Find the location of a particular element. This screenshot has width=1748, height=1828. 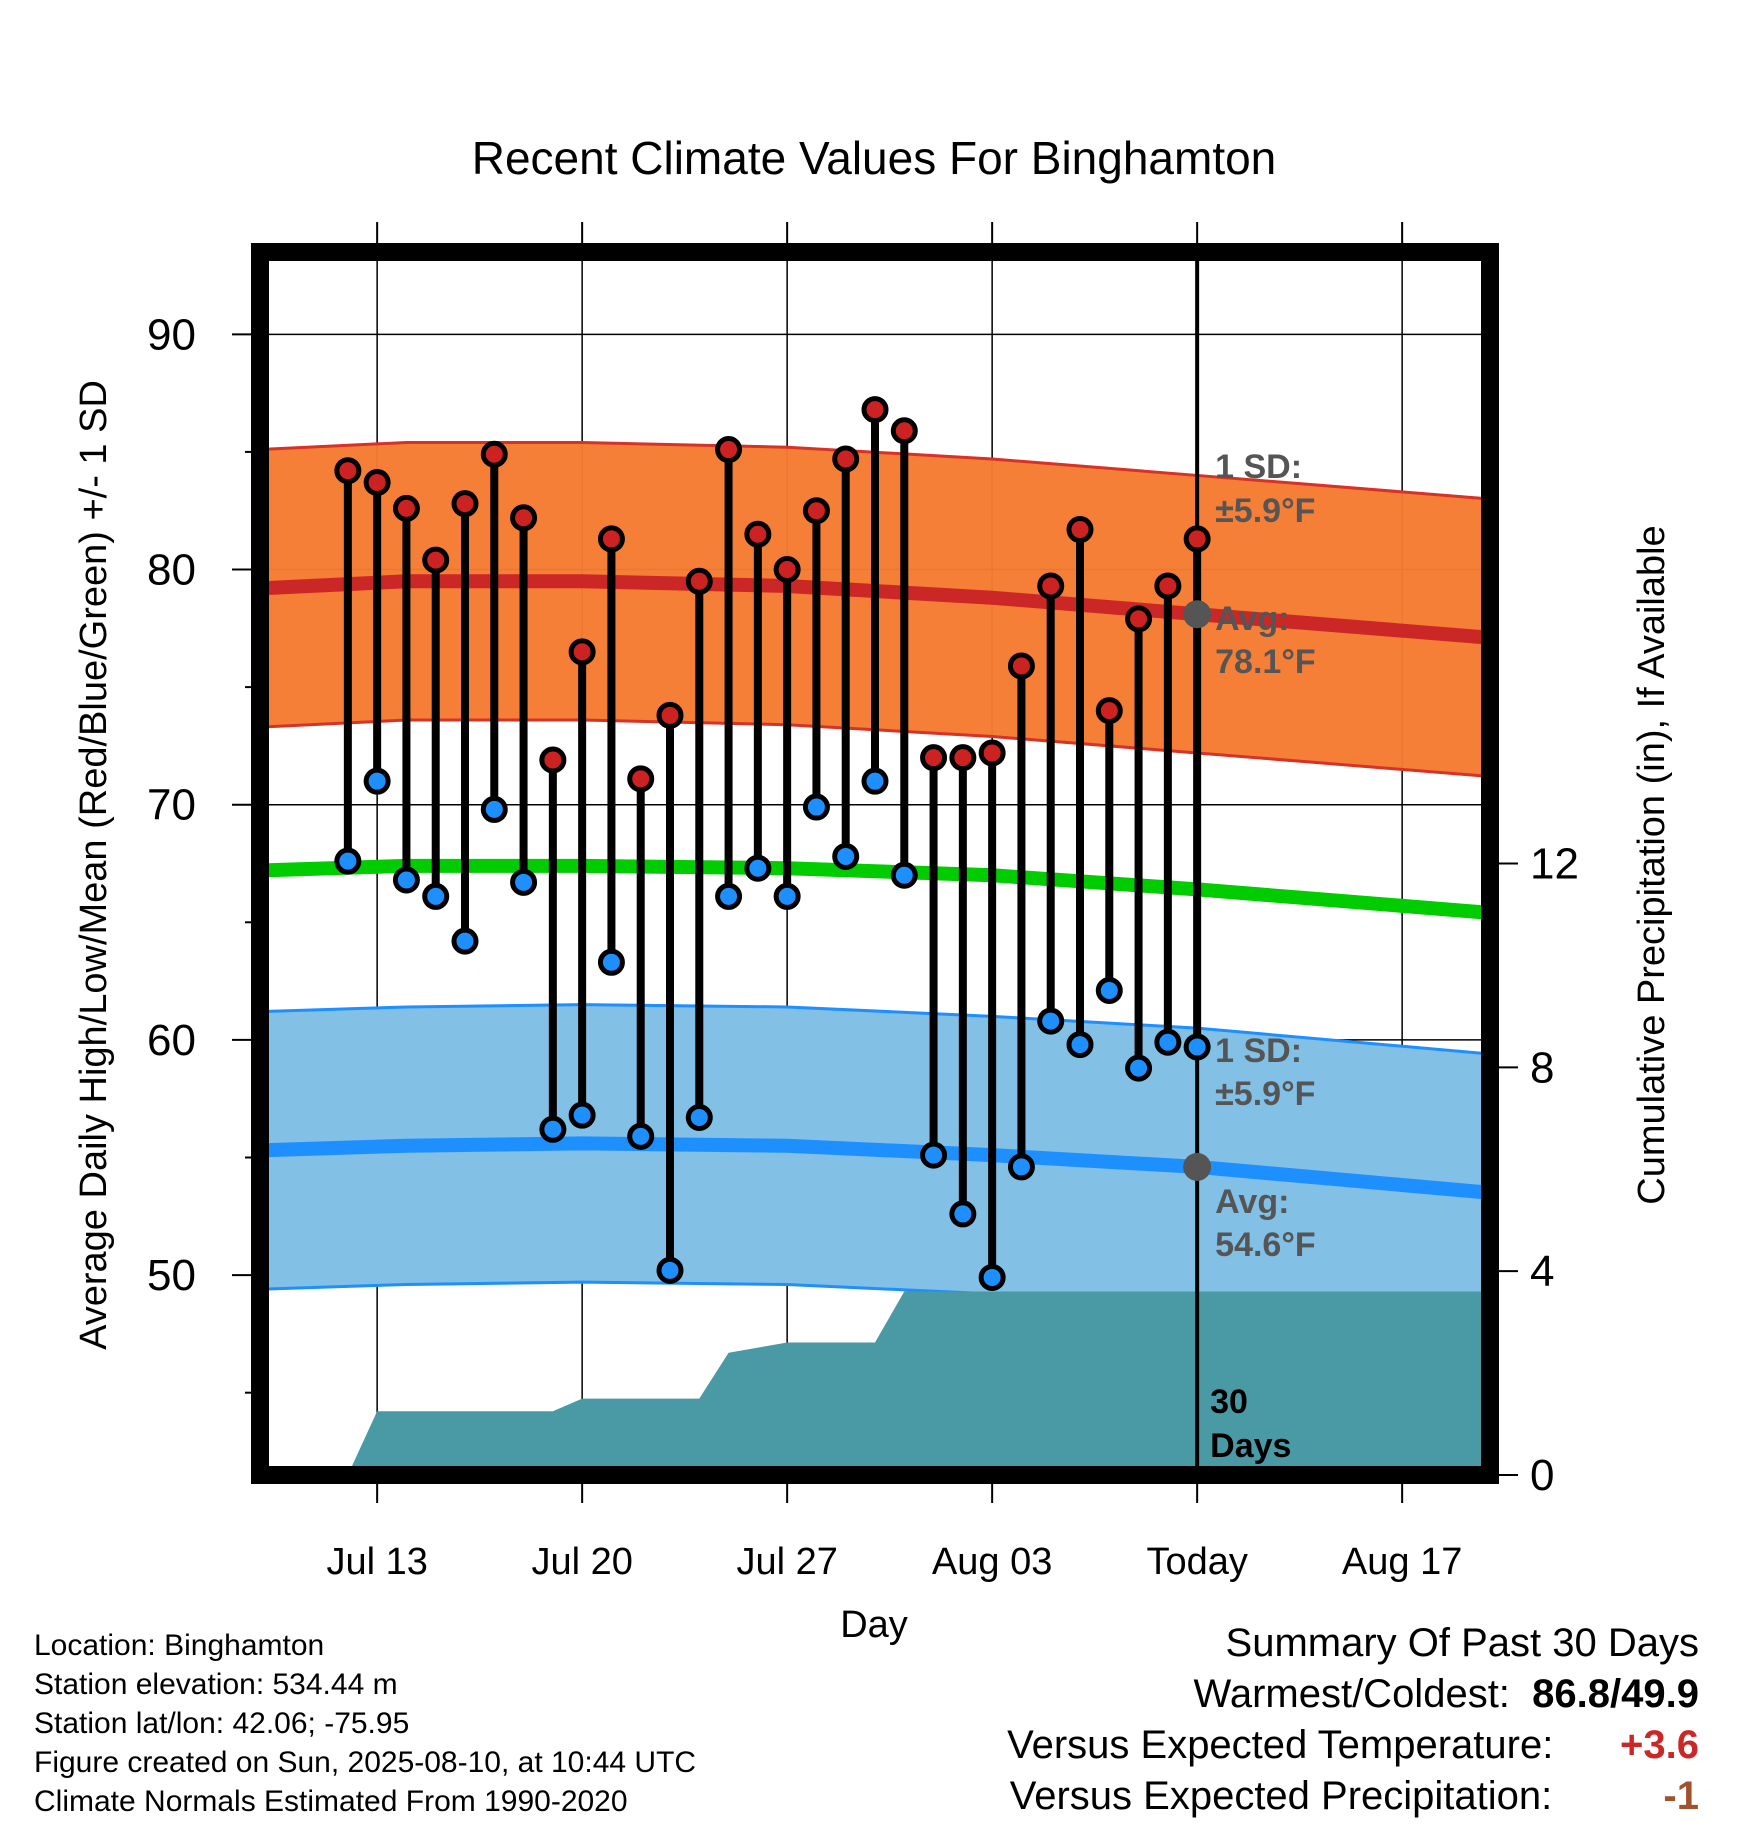

x-tick-label: Jul 13 is located at coordinates (376, 1562).